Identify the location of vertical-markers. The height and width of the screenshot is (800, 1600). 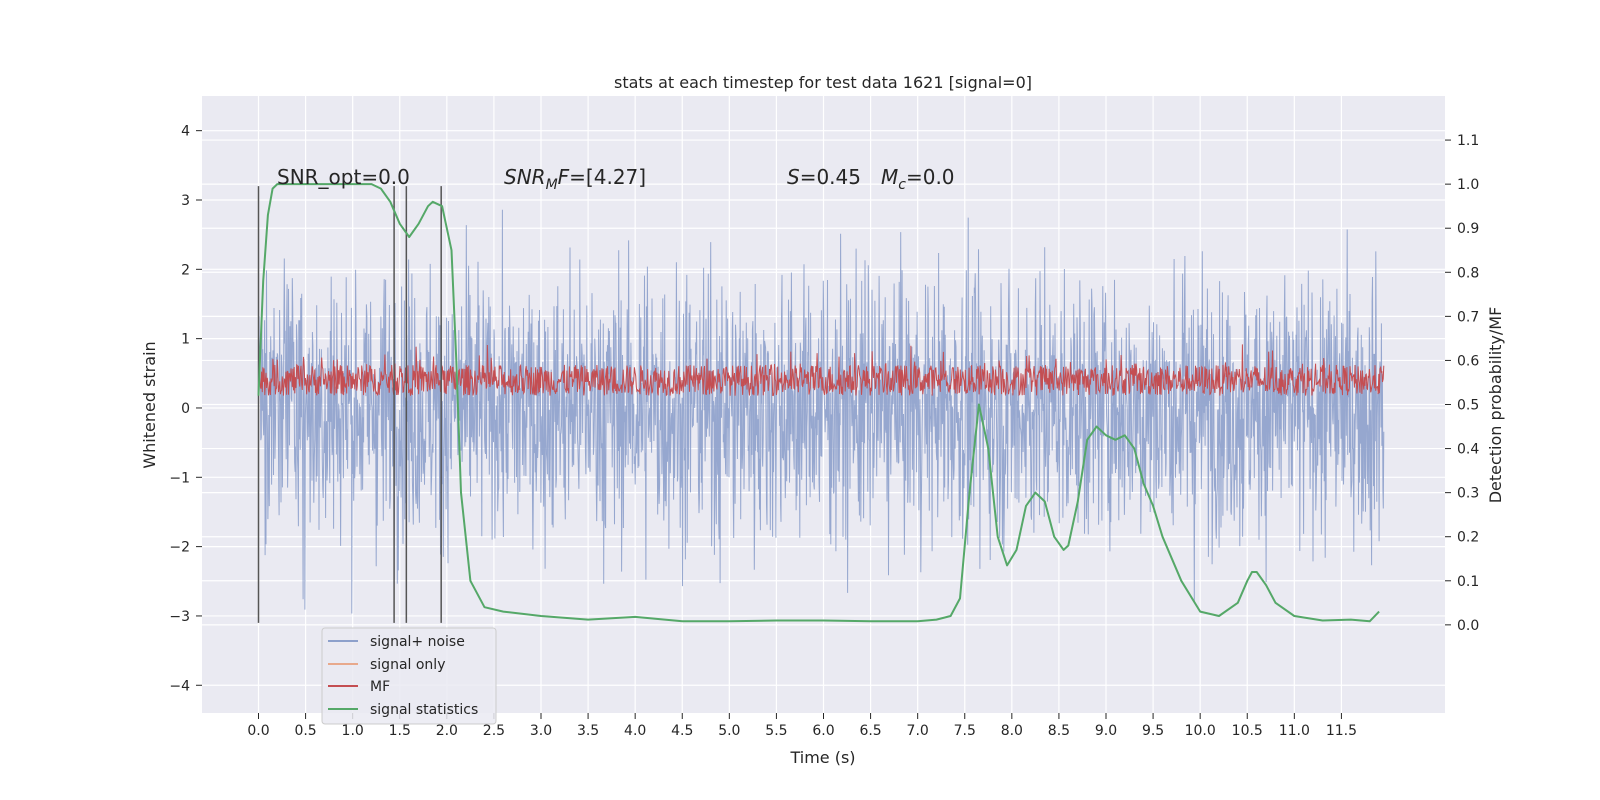
(349, 404).